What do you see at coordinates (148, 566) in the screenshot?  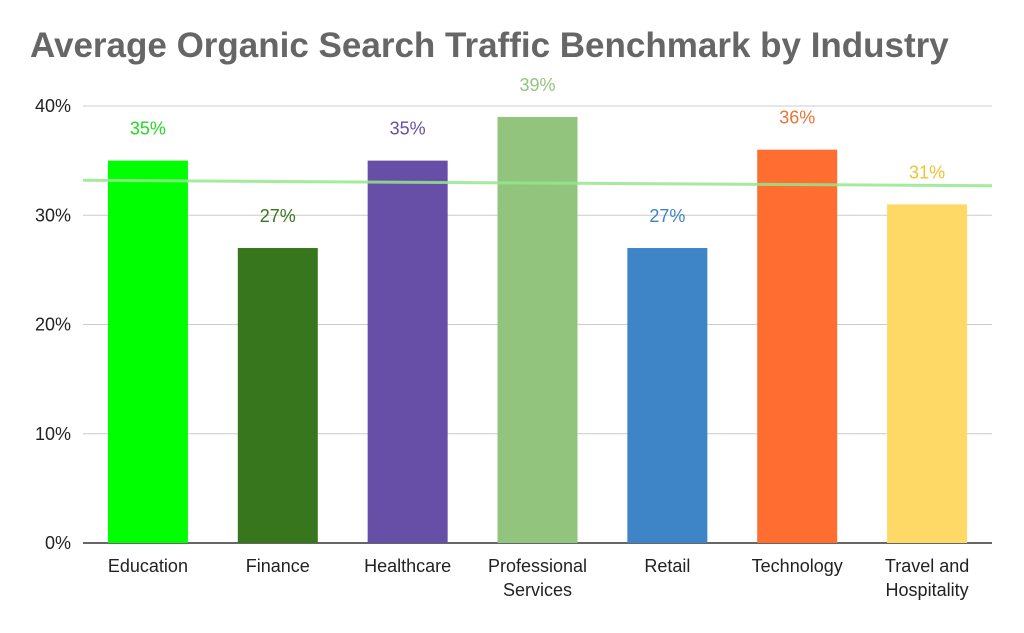 I see `x-tick-label: Education` at bounding box center [148, 566].